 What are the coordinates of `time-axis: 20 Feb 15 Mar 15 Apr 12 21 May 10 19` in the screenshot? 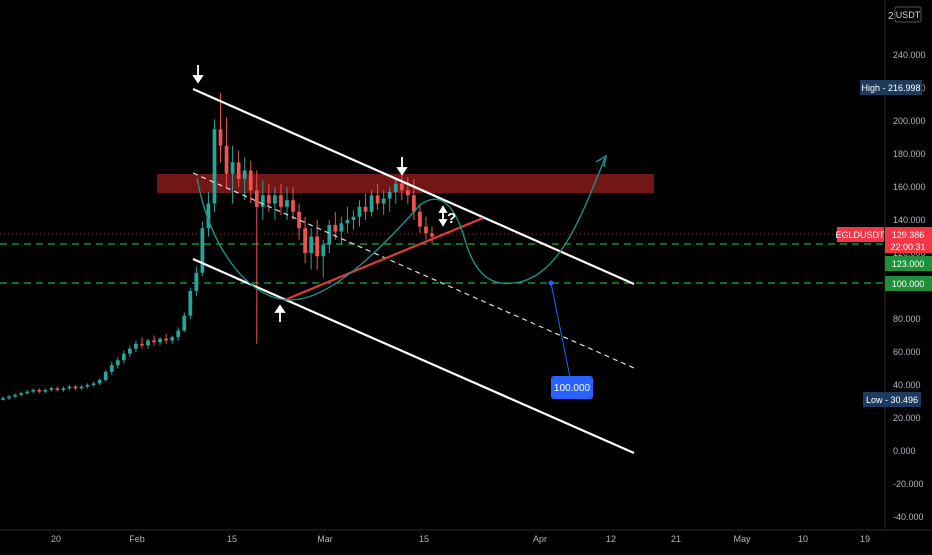 It's located at (460, 539).